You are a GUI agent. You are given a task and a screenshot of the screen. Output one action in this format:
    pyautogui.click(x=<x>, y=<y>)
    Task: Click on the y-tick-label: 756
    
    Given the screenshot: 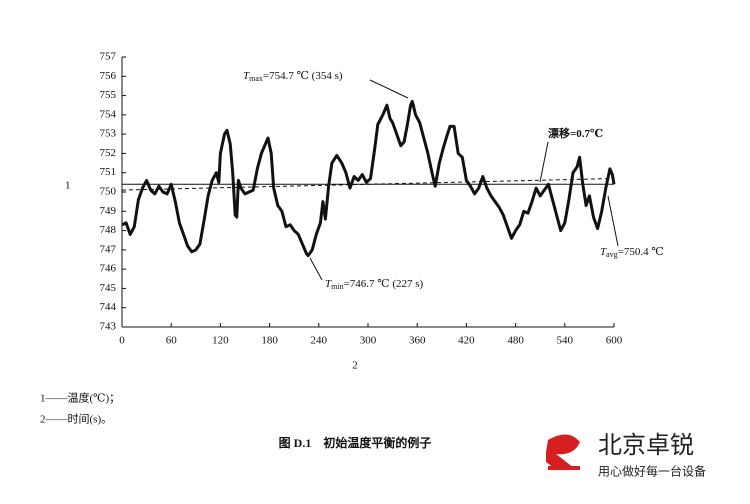 What is the action you would take?
    pyautogui.click(x=108, y=76)
    